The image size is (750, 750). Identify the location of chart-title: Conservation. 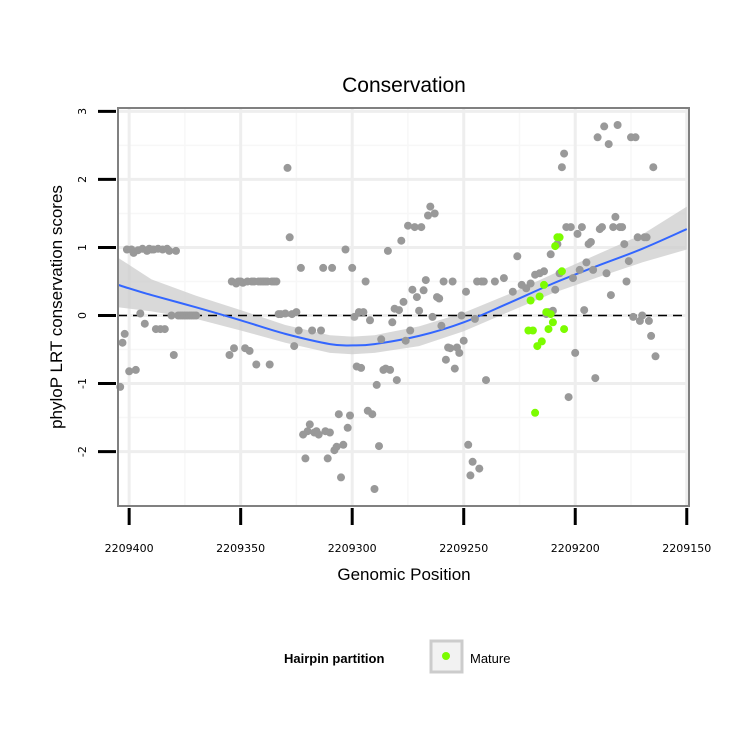
(404, 85).